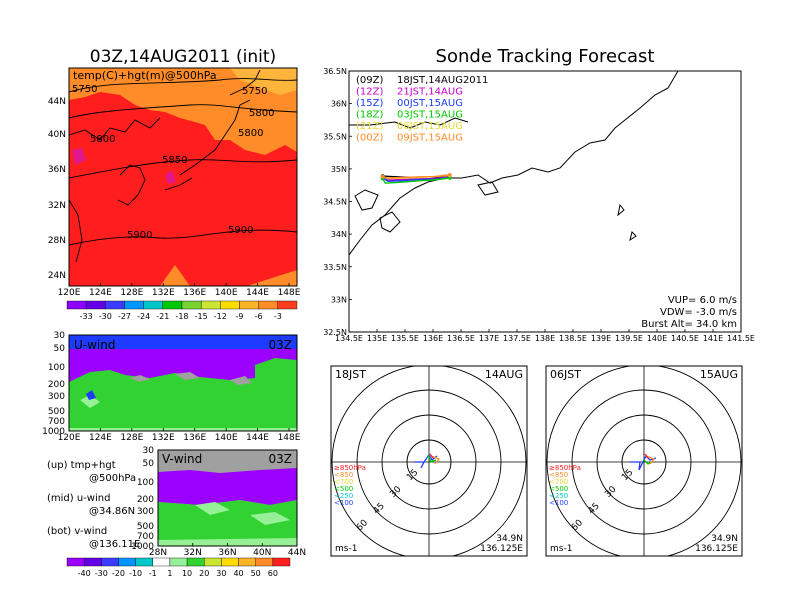 This screenshot has width=792, height=612. What do you see at coordinates (81, 465) in the screenshot?
I see `note-line: (up) tmp+hgt` at bounding box center [81, 465].